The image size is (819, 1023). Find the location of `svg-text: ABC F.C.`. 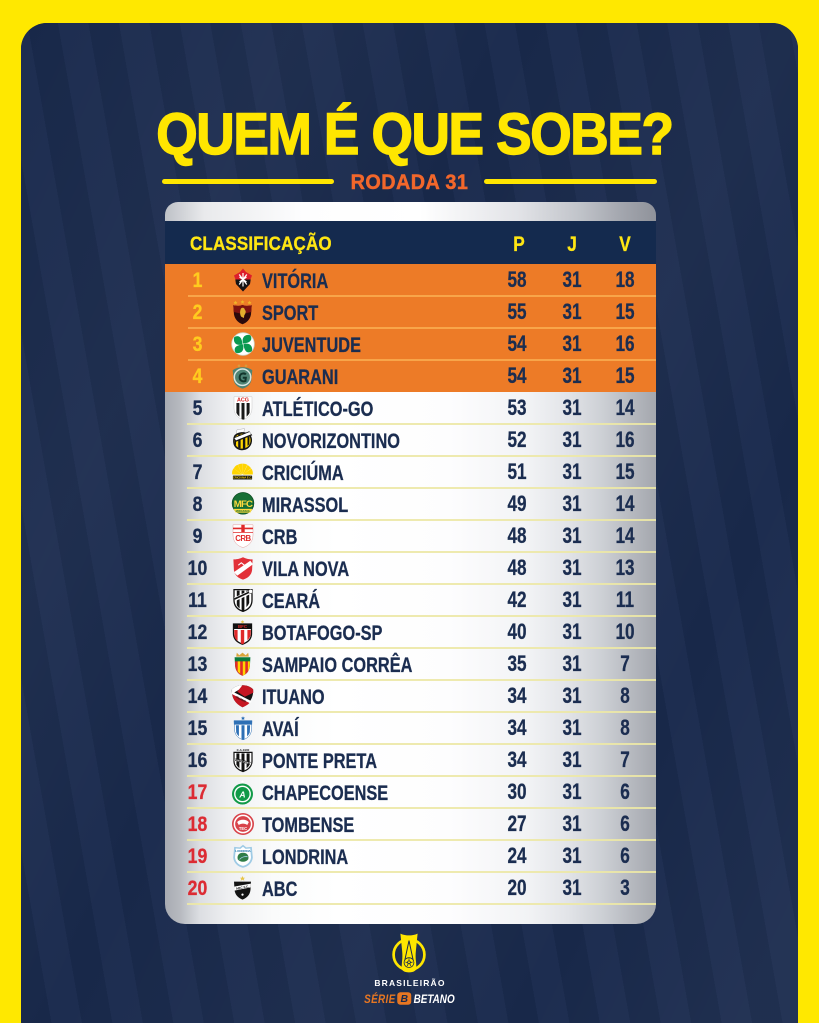

svg-text: ABC F.C. is located at coordinates (243, 887).